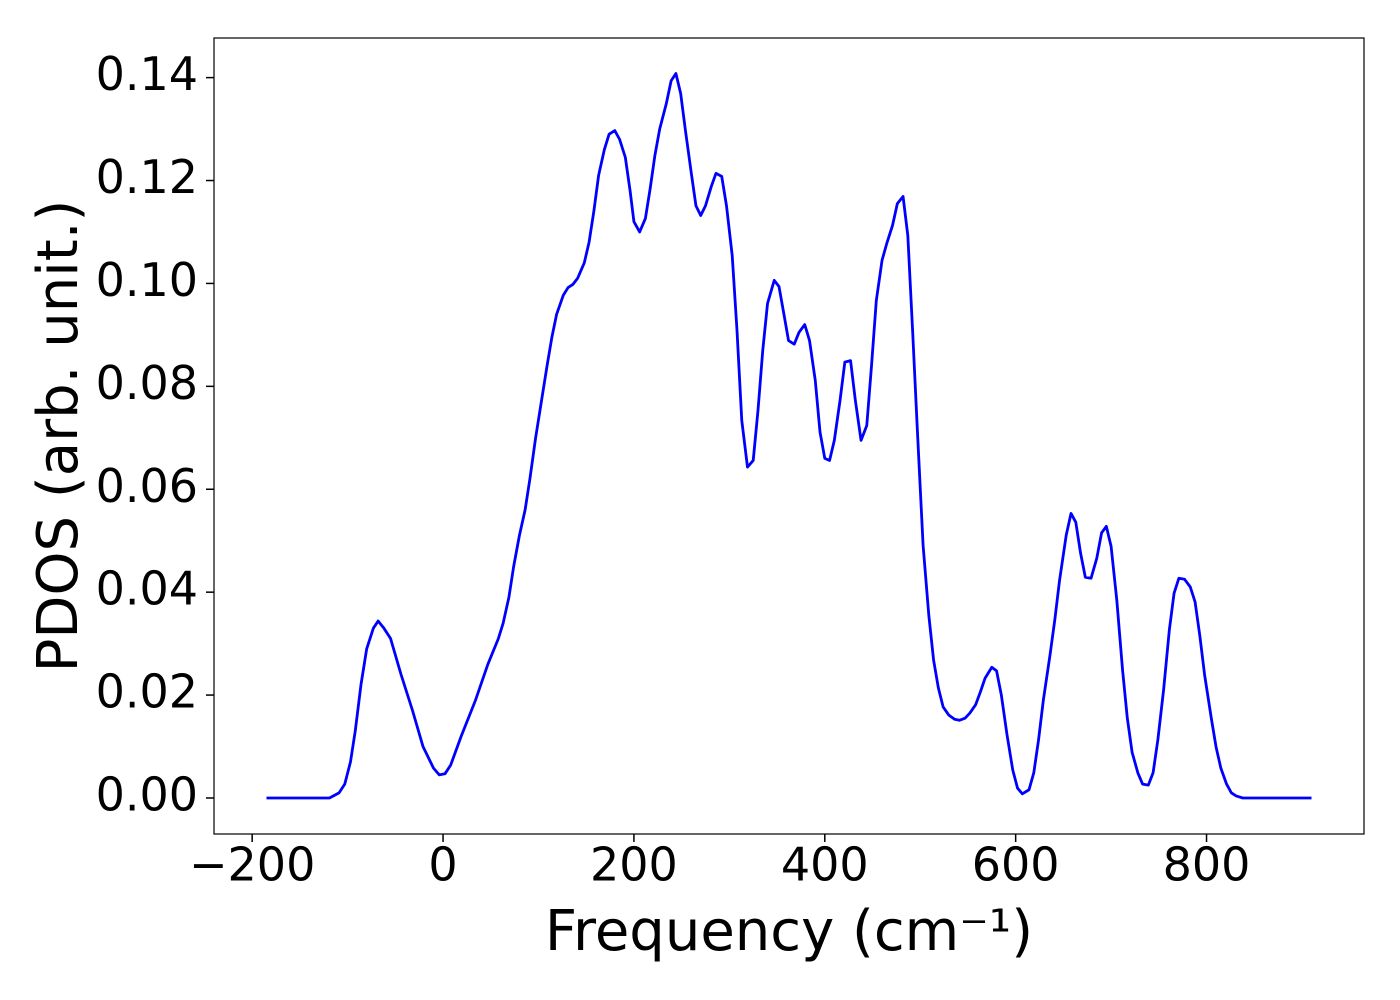 This screenshot has height=1000, width=1400. I want to click on x-tick-label: 200, so click(634, 865).